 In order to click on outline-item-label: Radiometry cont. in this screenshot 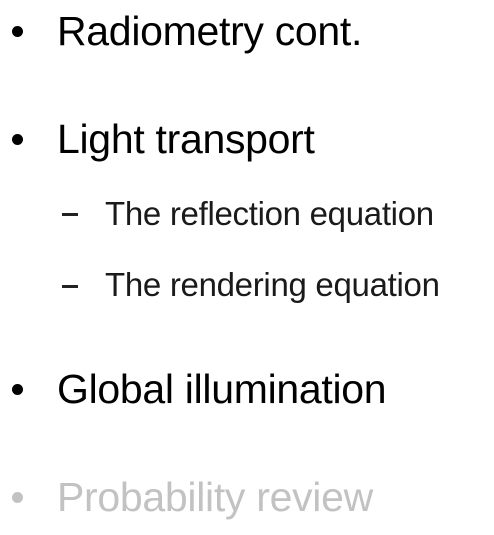, I will do `click(210, 31)`.